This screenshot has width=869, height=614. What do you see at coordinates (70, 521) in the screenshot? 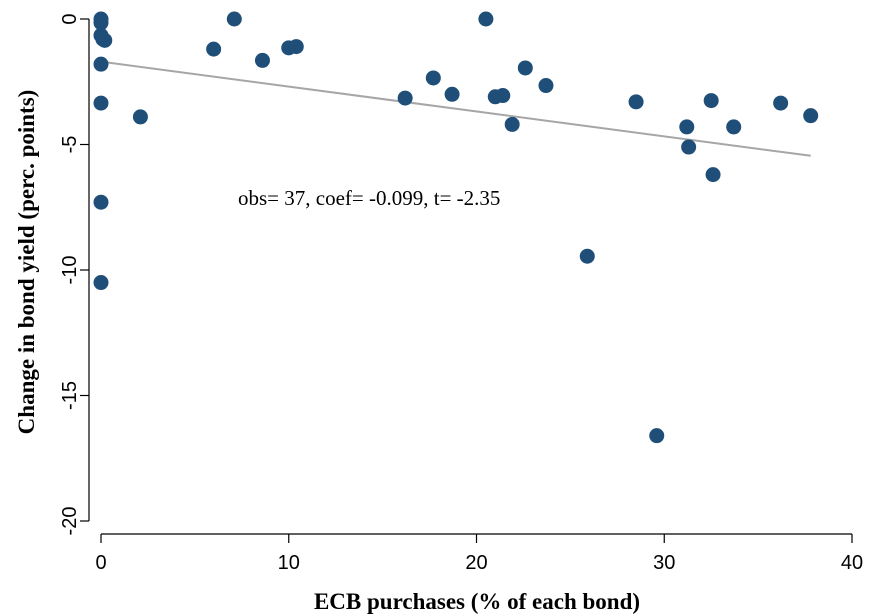
I see `y-tick-label: -20` at bounding box center [70, 521].